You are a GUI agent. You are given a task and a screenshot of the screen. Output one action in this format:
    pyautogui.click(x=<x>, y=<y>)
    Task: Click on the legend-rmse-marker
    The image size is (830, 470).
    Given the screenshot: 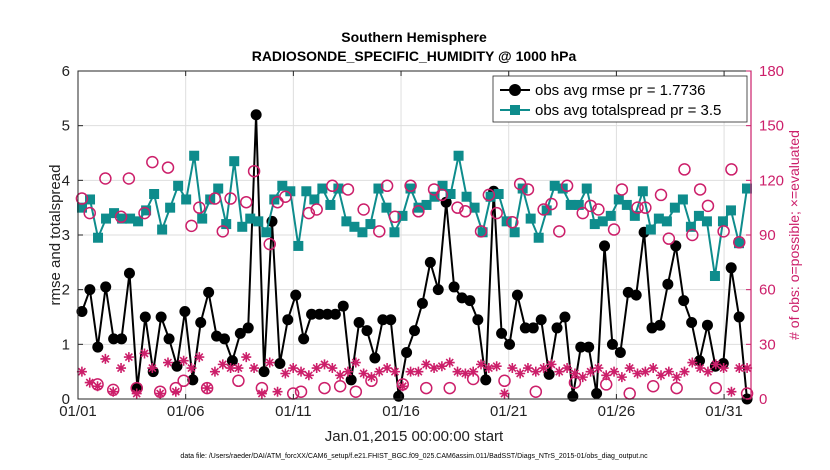 What is the action you would take?
    pyautogui.click(x=515, y=90)
    